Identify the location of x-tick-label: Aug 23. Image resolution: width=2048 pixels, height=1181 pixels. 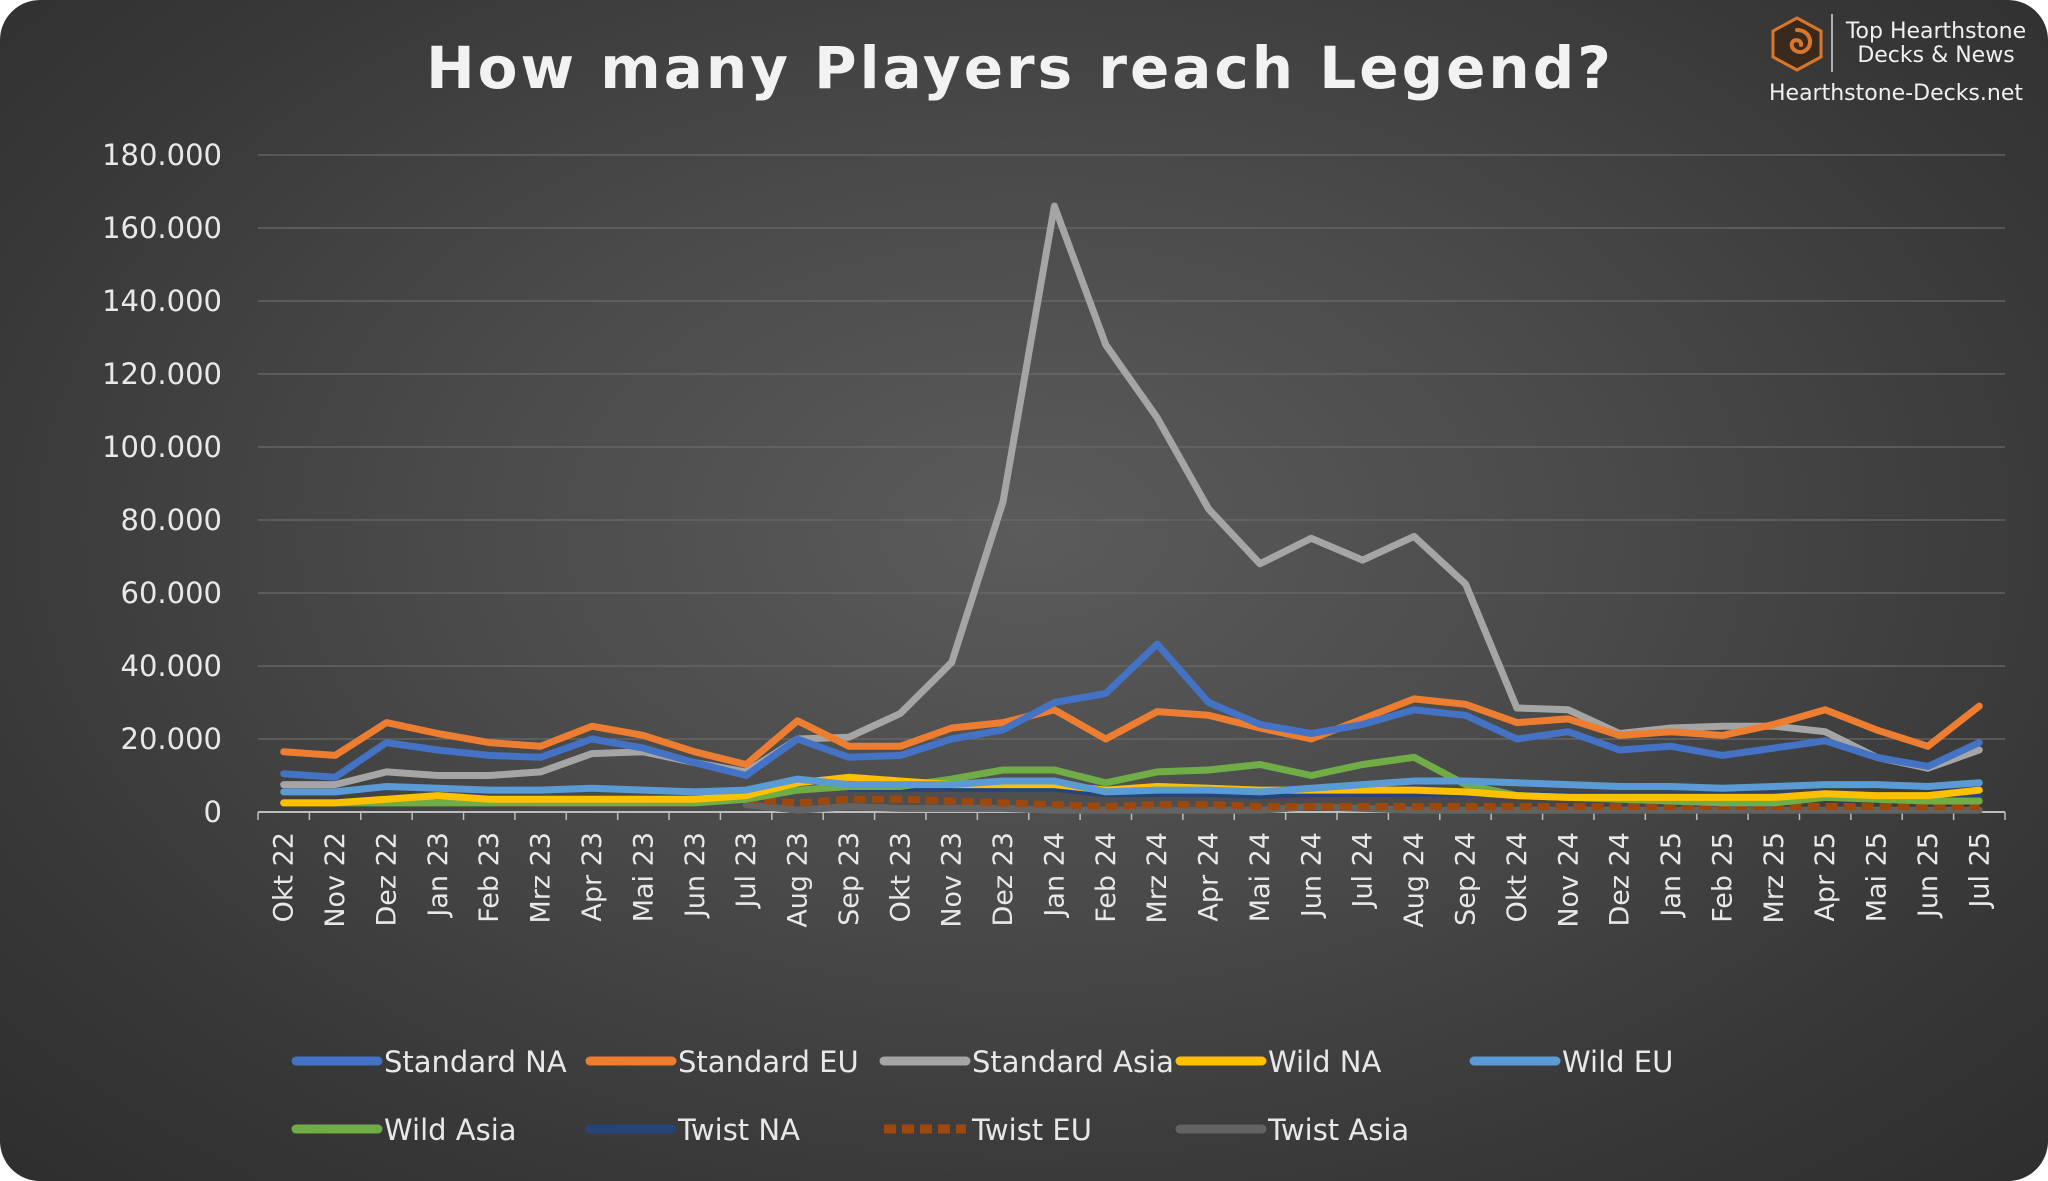
(798, 880).